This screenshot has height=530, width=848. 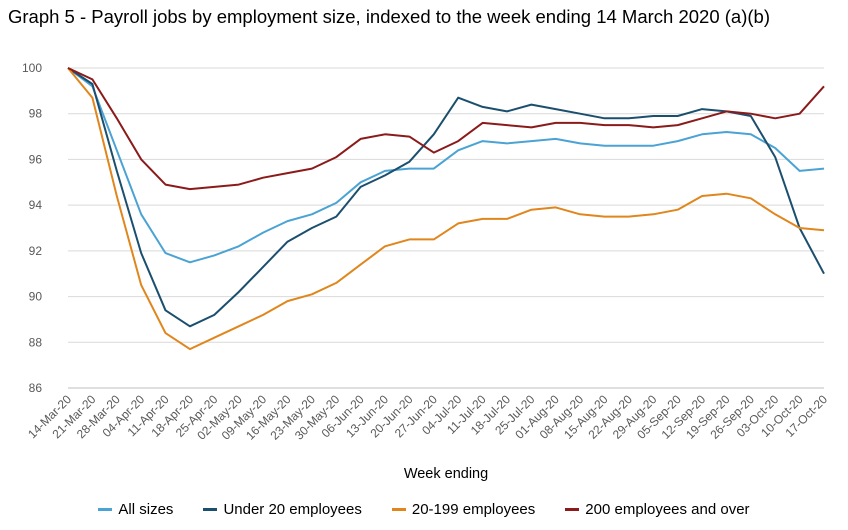 What do you see at coordinates (36, 297) in the screenshot?
I see `y-tick-label: 90` at bounding box center [36, 297].